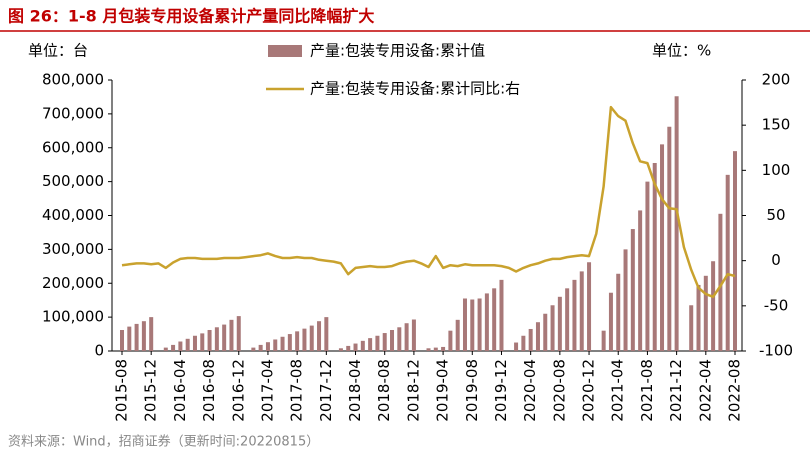  I want to click on x-tick-label: 2015-12, so click(151, 390).